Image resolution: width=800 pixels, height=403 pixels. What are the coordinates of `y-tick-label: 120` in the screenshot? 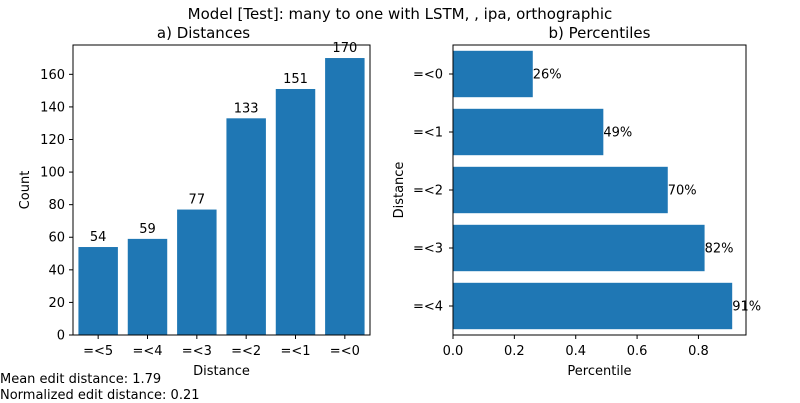 It's located at (52, 140).